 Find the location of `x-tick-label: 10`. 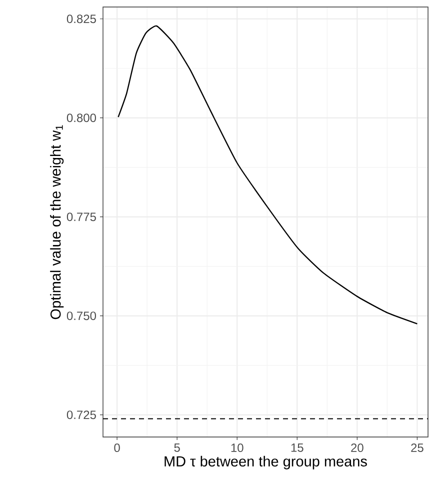

x-tick-label: 10 is located at coordinates (237, 448).